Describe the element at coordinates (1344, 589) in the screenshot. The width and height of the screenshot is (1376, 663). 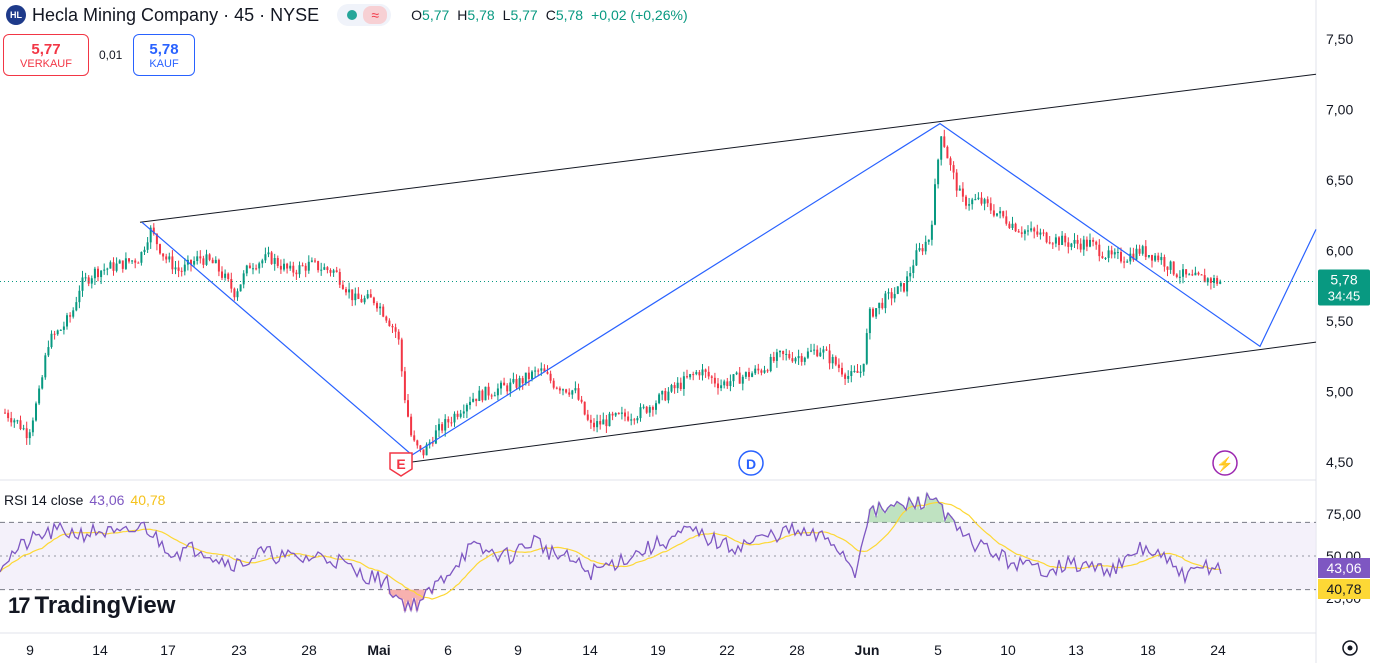
I see `rsi-ma-value-tag` at that location.